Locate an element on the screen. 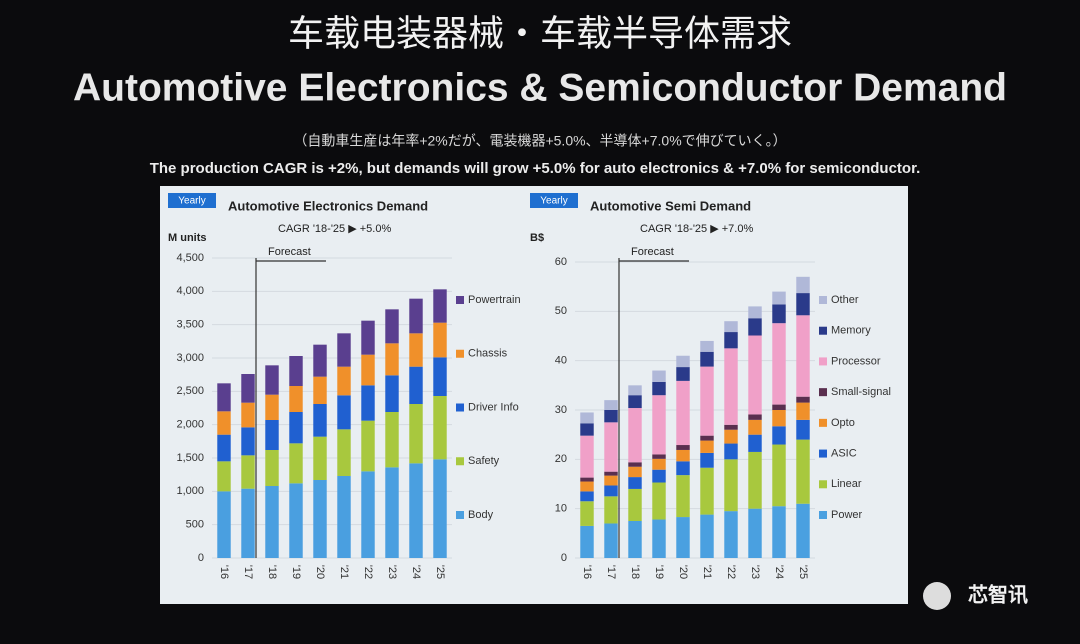  legend-label: ASIC is located at coordinates (844, 453).